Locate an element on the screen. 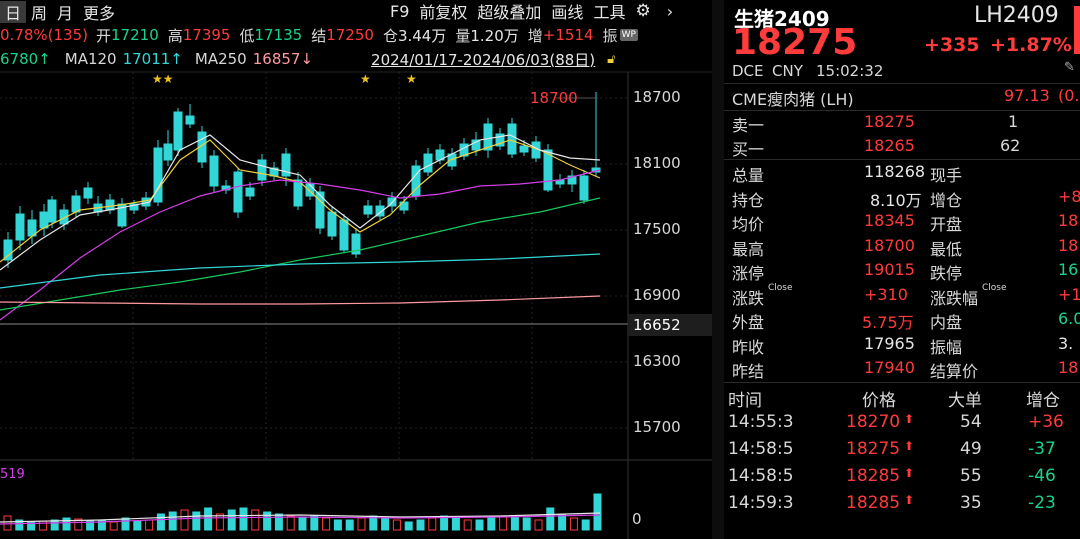  bid-qty: 62 is located at coordinates (1010, 145).